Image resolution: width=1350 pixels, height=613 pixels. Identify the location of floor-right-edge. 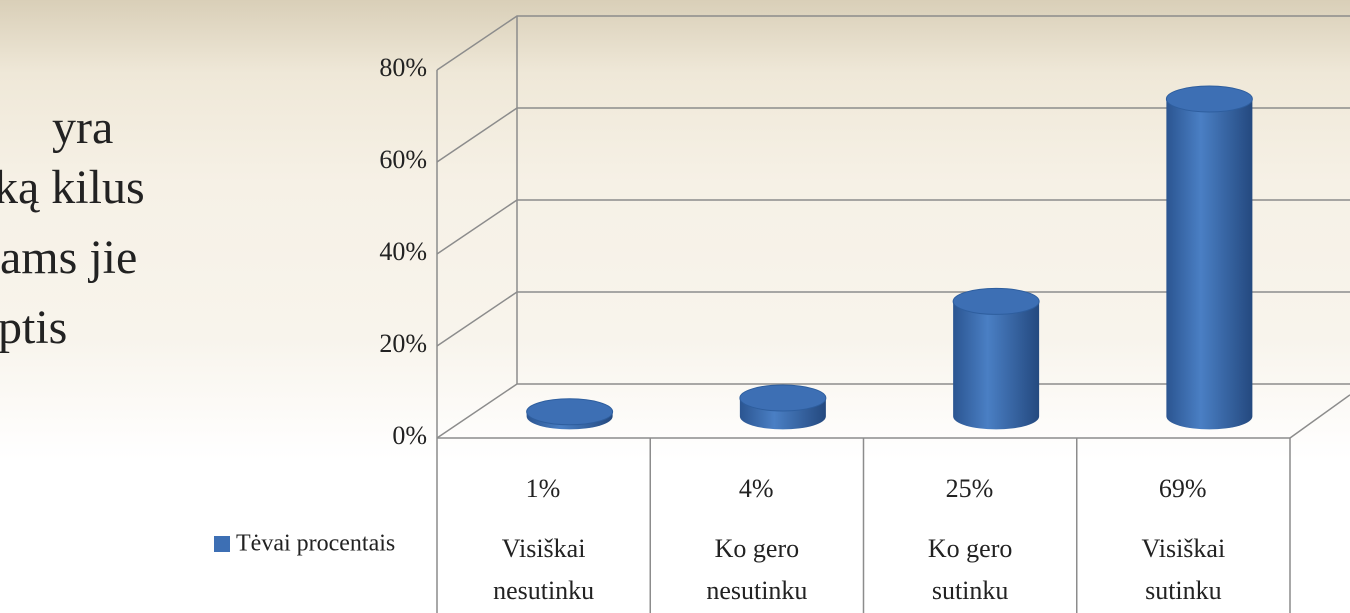
(1319, 416).